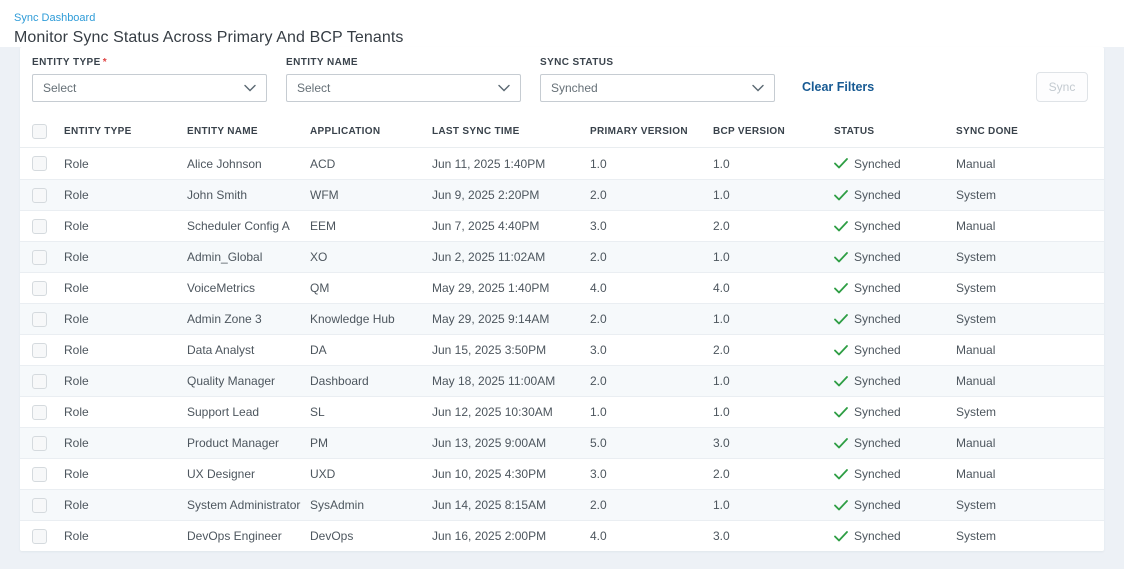  What do you see at coordinates (345, 131) in the screenshot?
I see `column-header-application: APPLICATION` at bounding box center [345, 131].